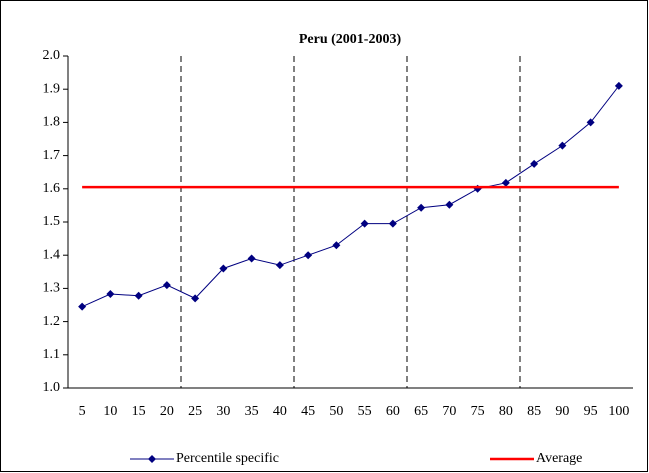 This screenshot has width=649, height=473. I want to click on x-tick-label: 35, so click(252, 411).